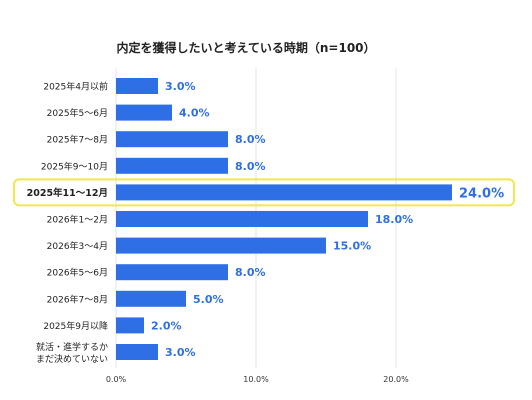  Describe the element at coordinates (396, 379) in the screenshot. I see `x-tick-label: 20.0%` at that location.